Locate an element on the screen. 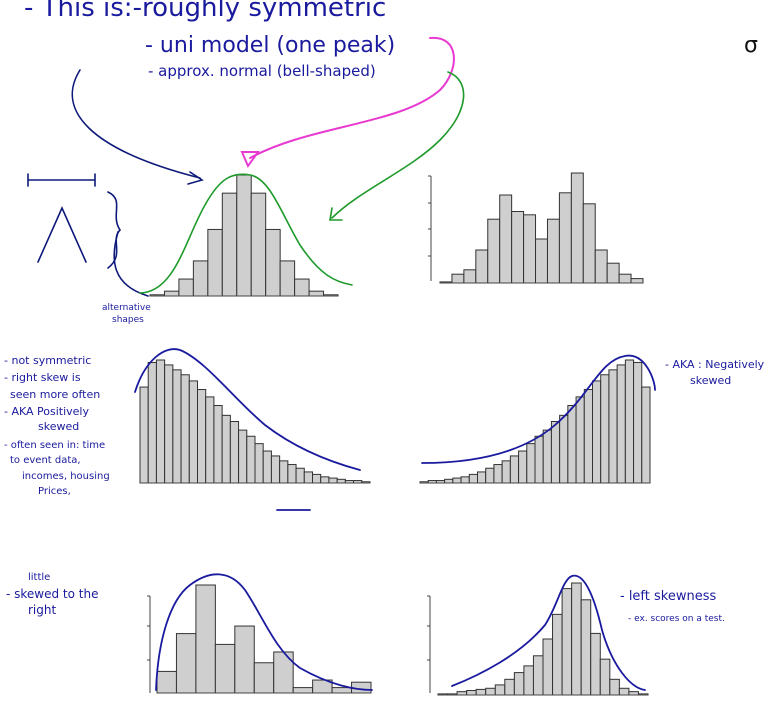 This screenshot has height=715, width=784. histogram-peaked-left is located at coordinates (543, 639).